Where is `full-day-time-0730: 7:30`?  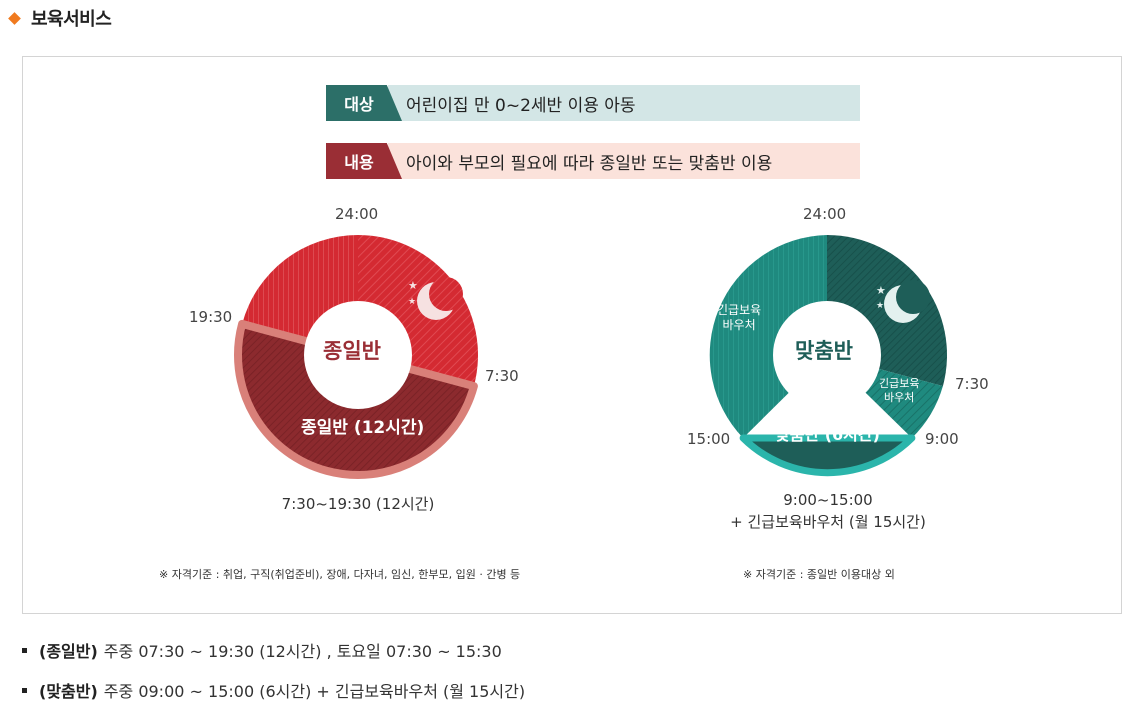 full-day-time-0730: 7:30 is located at coordinates (502, 376).